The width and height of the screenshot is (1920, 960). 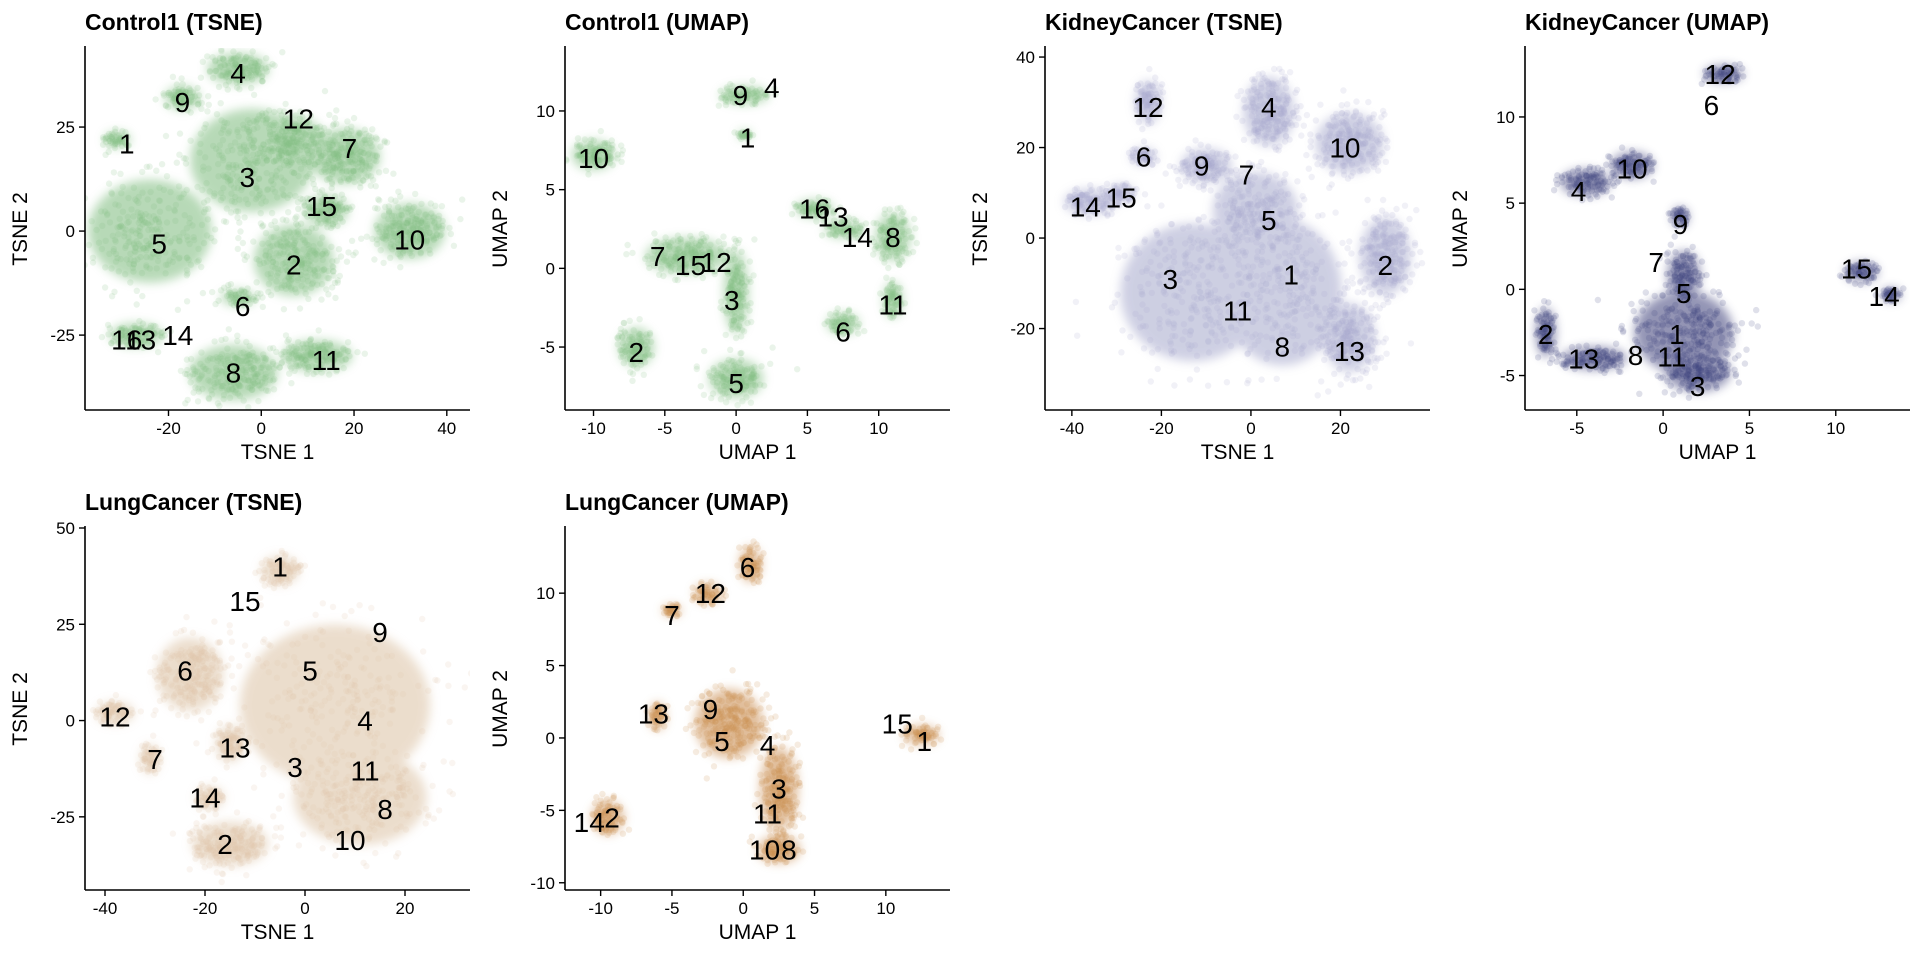 What do you see at coordinates (843, 331) in the screenshot?
I see `cluster-label: 6` at bounding box center [843, 331].